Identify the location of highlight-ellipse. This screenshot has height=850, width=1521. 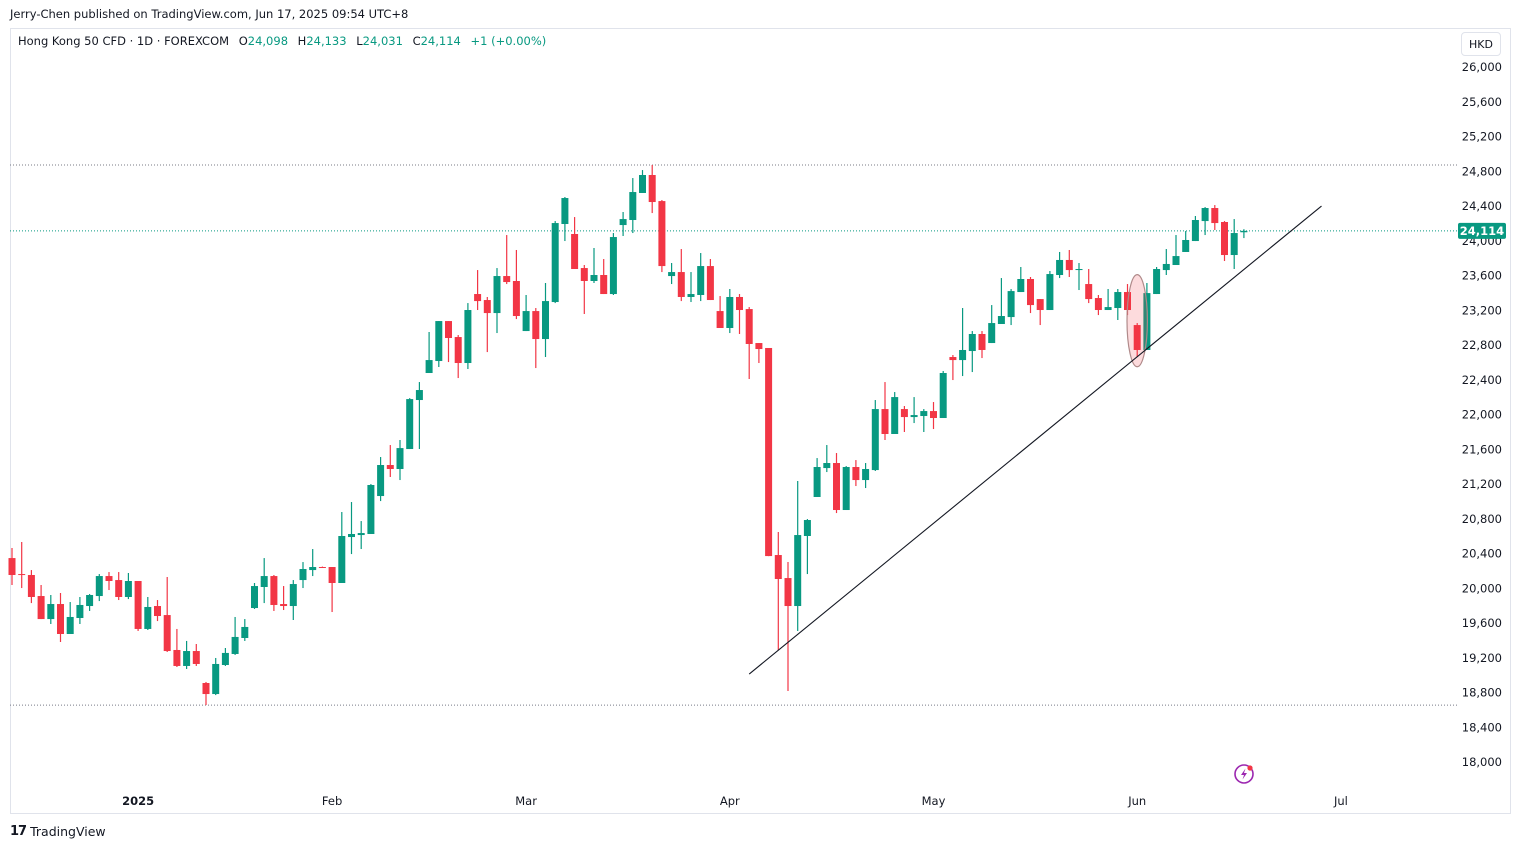
(1137, 321).